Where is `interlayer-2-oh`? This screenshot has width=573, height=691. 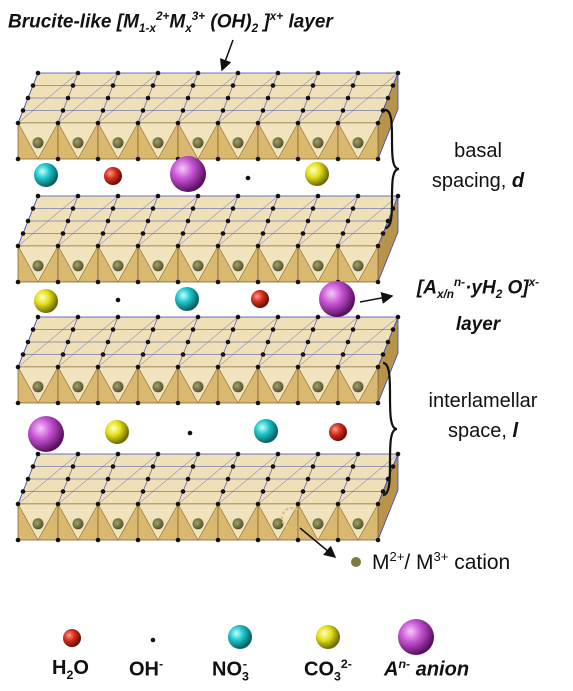 interlayer-2-oh is located at coordinates (118, 300).